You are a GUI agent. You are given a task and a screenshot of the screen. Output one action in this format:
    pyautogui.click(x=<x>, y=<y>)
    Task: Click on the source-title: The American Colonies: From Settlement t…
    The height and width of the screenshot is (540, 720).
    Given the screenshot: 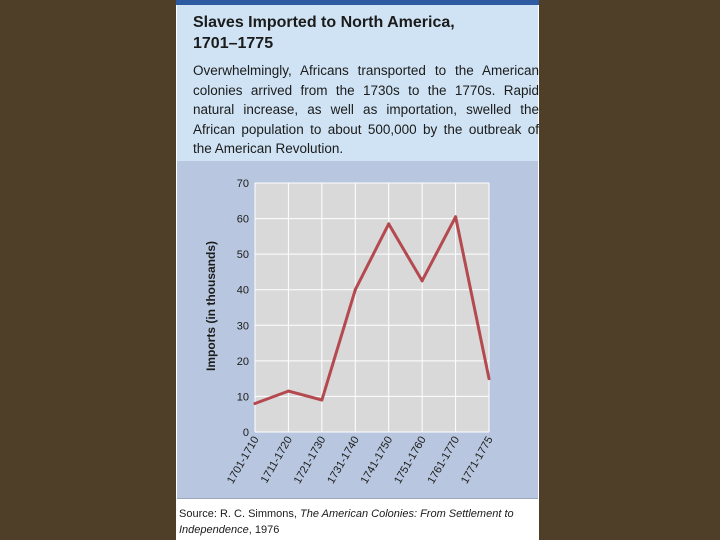 What is the action you would take?
    pyautogui.click(x=346, y=522)
    